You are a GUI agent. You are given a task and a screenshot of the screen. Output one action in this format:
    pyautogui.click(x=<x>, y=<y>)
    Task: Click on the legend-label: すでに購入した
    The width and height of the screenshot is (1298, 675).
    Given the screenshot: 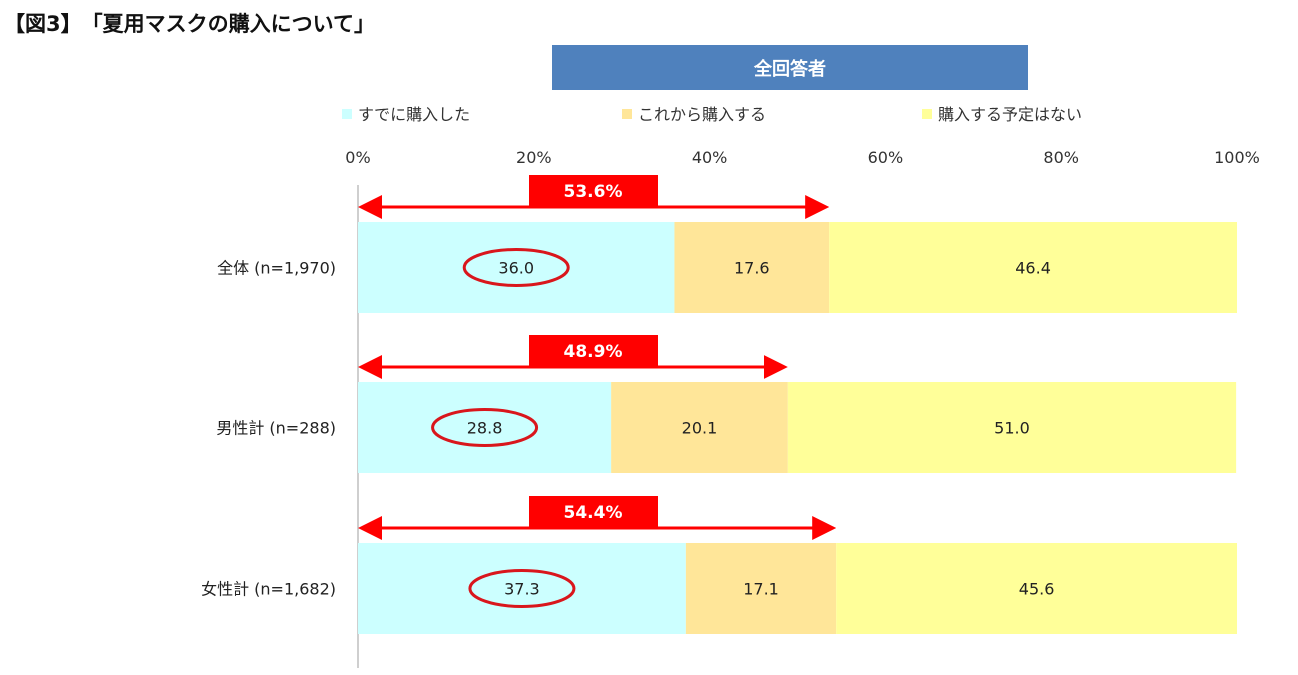 What is the action you would take?
    pyautogui.click(x=414, y=114)
    